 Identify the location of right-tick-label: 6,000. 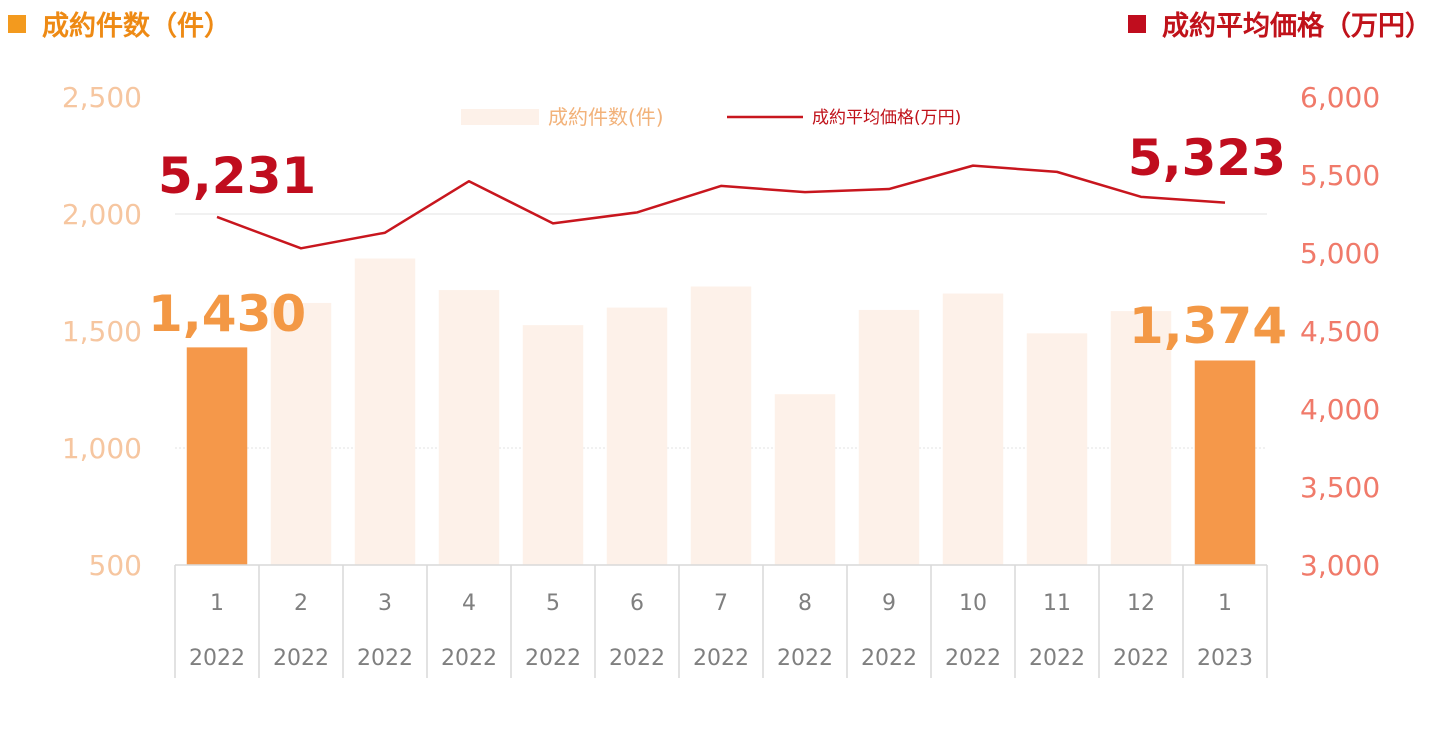
(1340, 97).